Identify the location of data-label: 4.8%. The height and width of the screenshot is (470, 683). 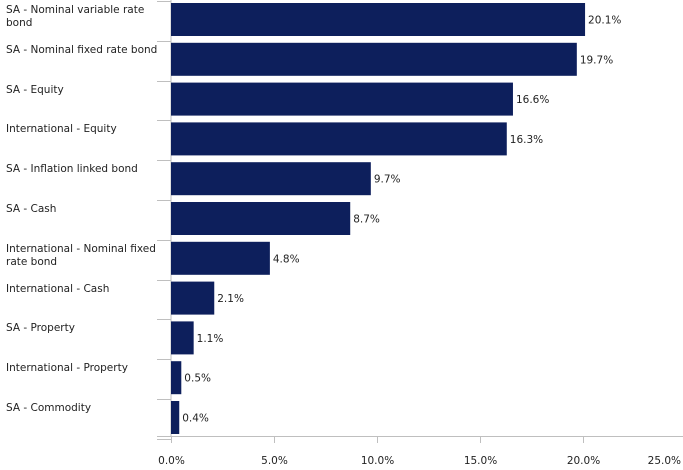
(286, 259).